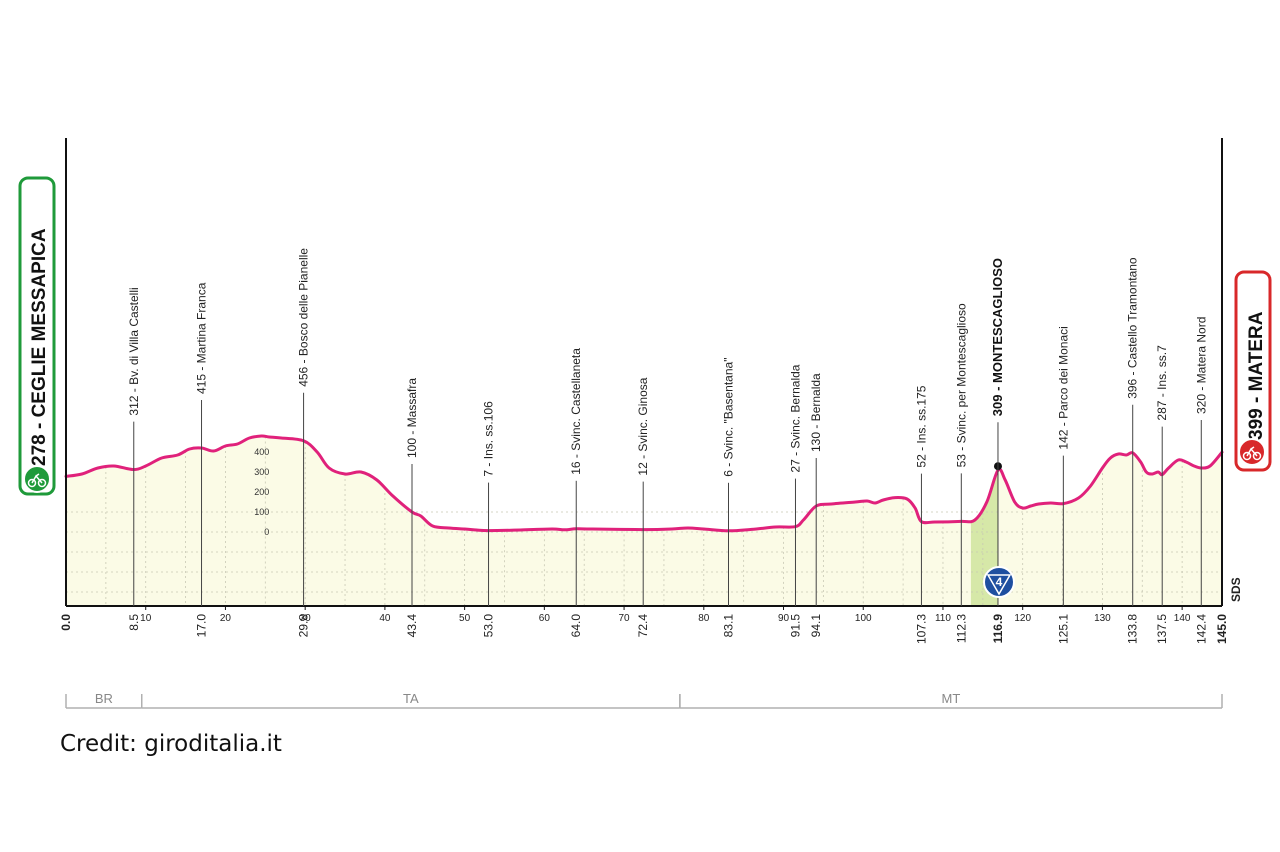 This screenshot has width=1280, height=852. I want to click on x-axis-tick-label: 120, so click(1022, 618).